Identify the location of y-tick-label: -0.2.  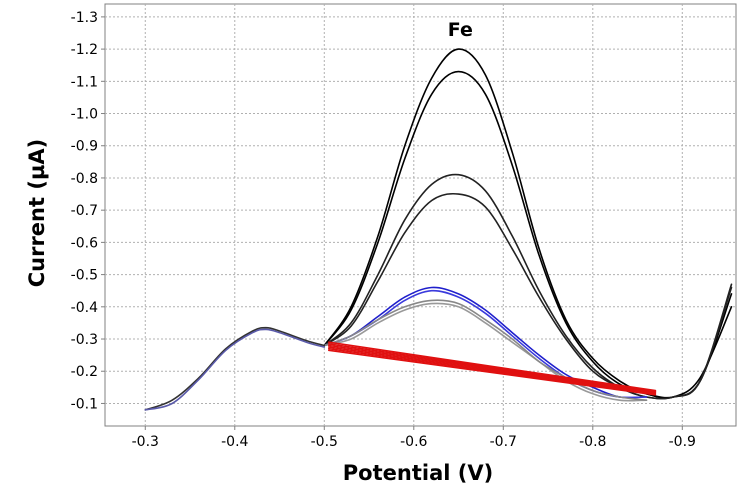
(84, 372).